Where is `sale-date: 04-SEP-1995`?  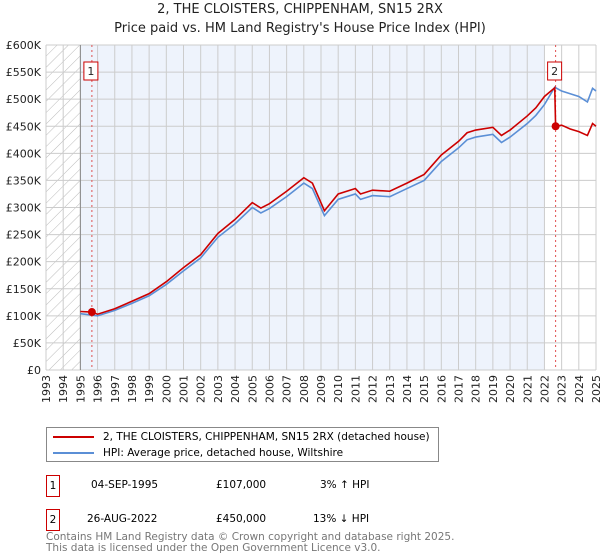 sale-date: 04-SEP-1995 is located at coordinates (125, 485).